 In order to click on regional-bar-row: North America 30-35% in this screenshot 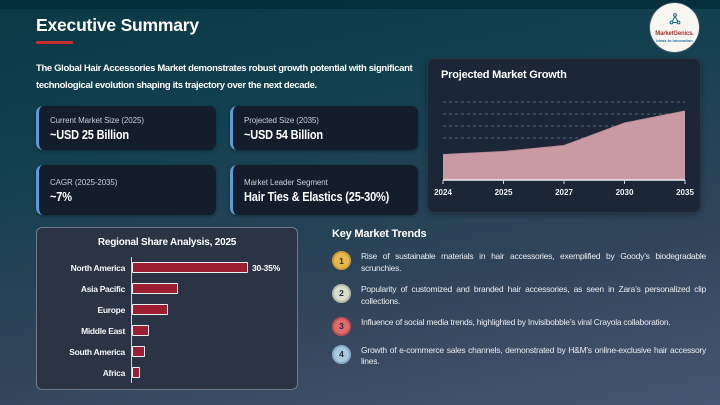, I will do `click(169, 267)`.